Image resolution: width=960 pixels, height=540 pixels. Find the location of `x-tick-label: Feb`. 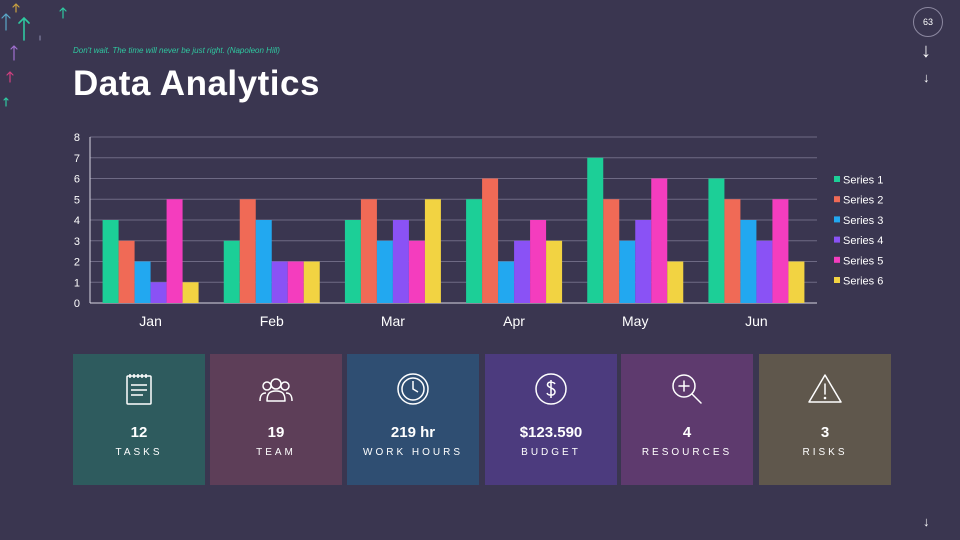

x-tick-label: Feb is located at coordinates (272, 321).